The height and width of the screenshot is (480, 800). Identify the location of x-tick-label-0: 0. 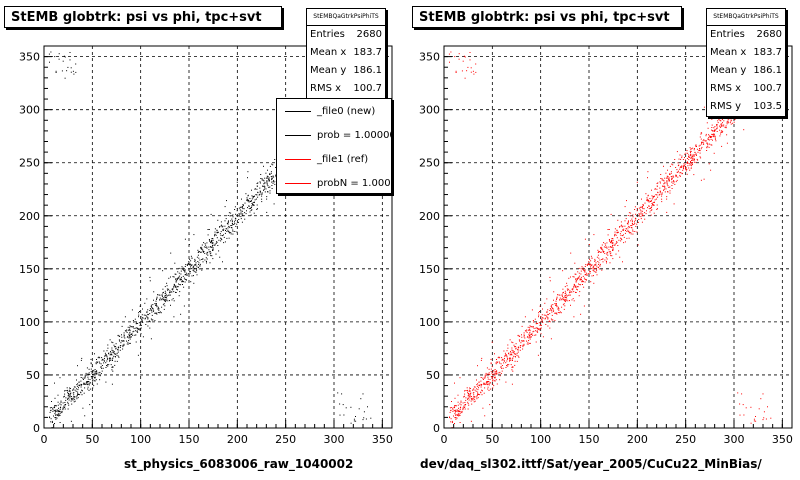
(444, 439).